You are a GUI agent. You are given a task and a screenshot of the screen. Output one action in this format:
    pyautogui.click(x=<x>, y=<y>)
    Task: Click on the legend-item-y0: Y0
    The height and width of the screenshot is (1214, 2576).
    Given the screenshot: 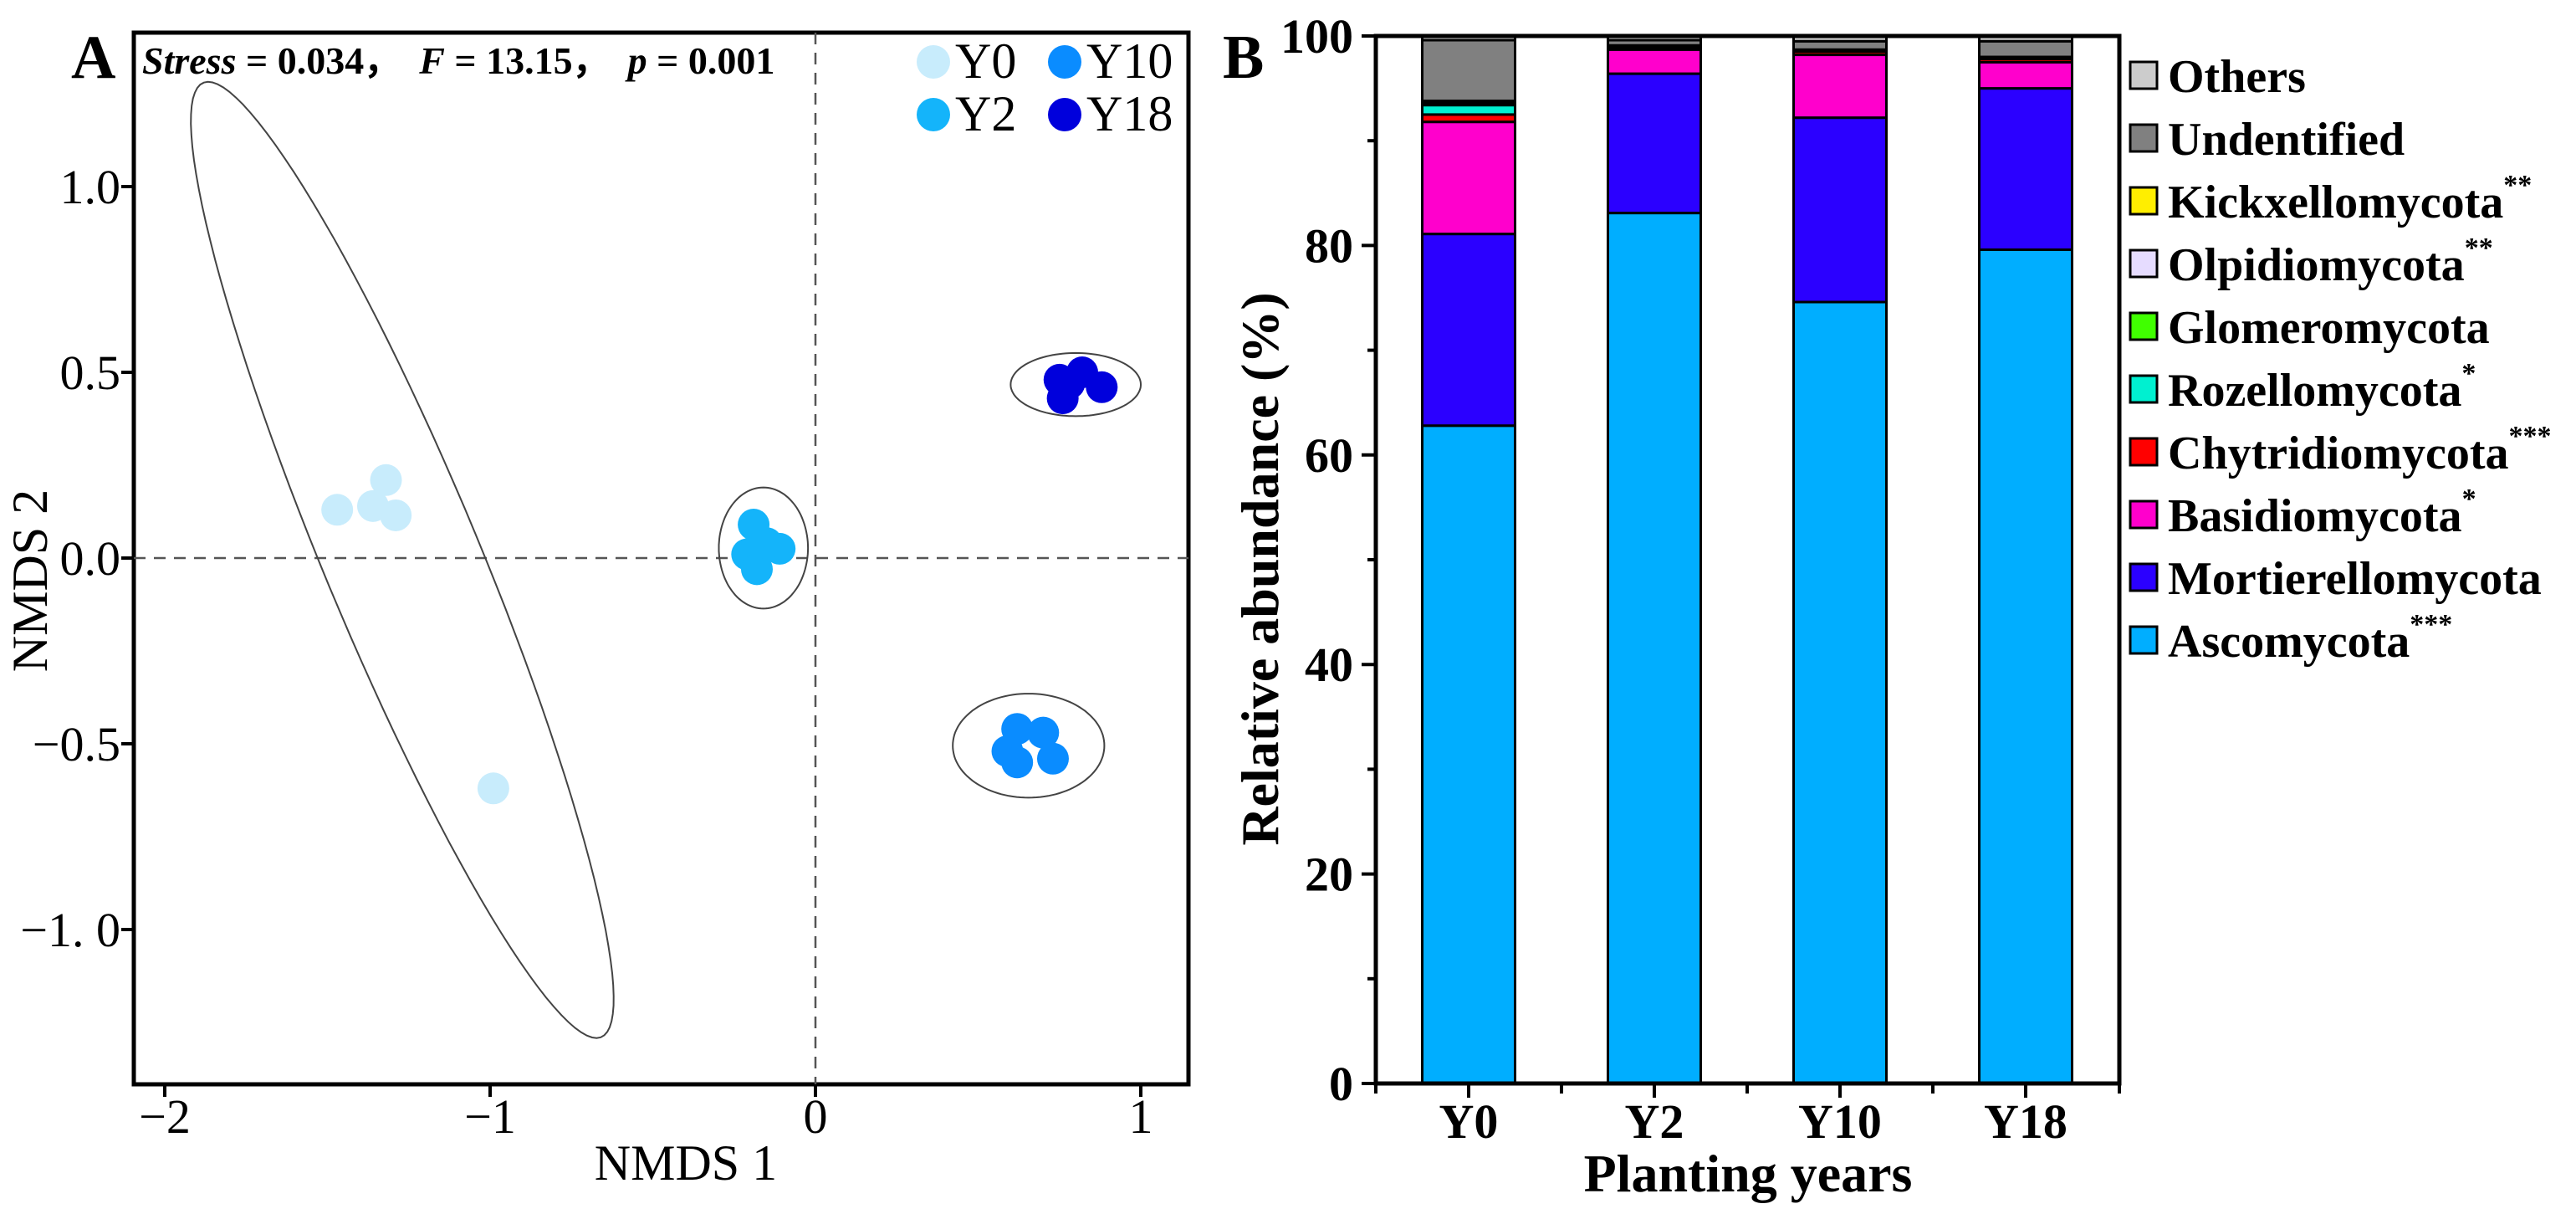 What is the action you would take?
    pyautogui.click(x=966, y=61)
    